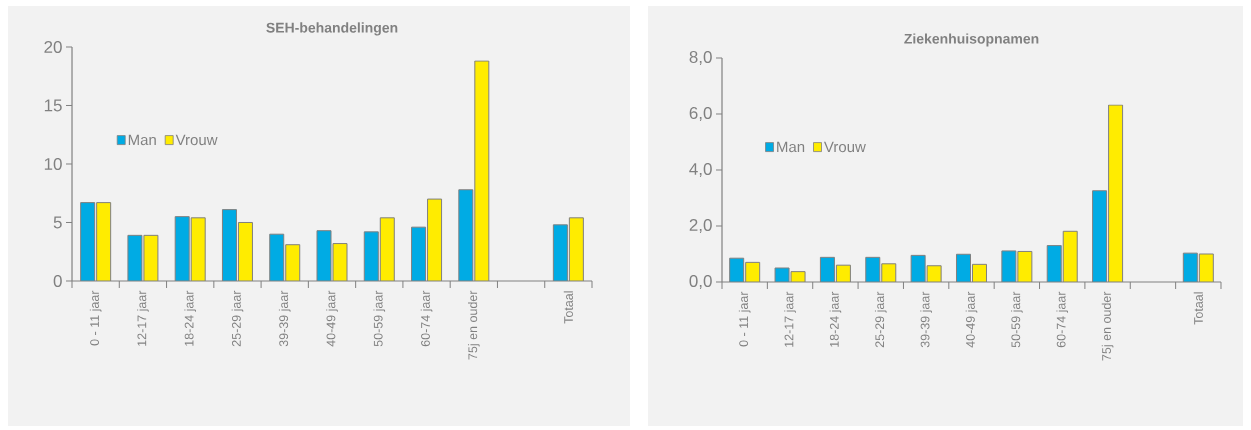  What do you see at coordinates (700, 226) in the screenshot?
I see `y-tick-label: 2,0` at bounding box center [700, 226].